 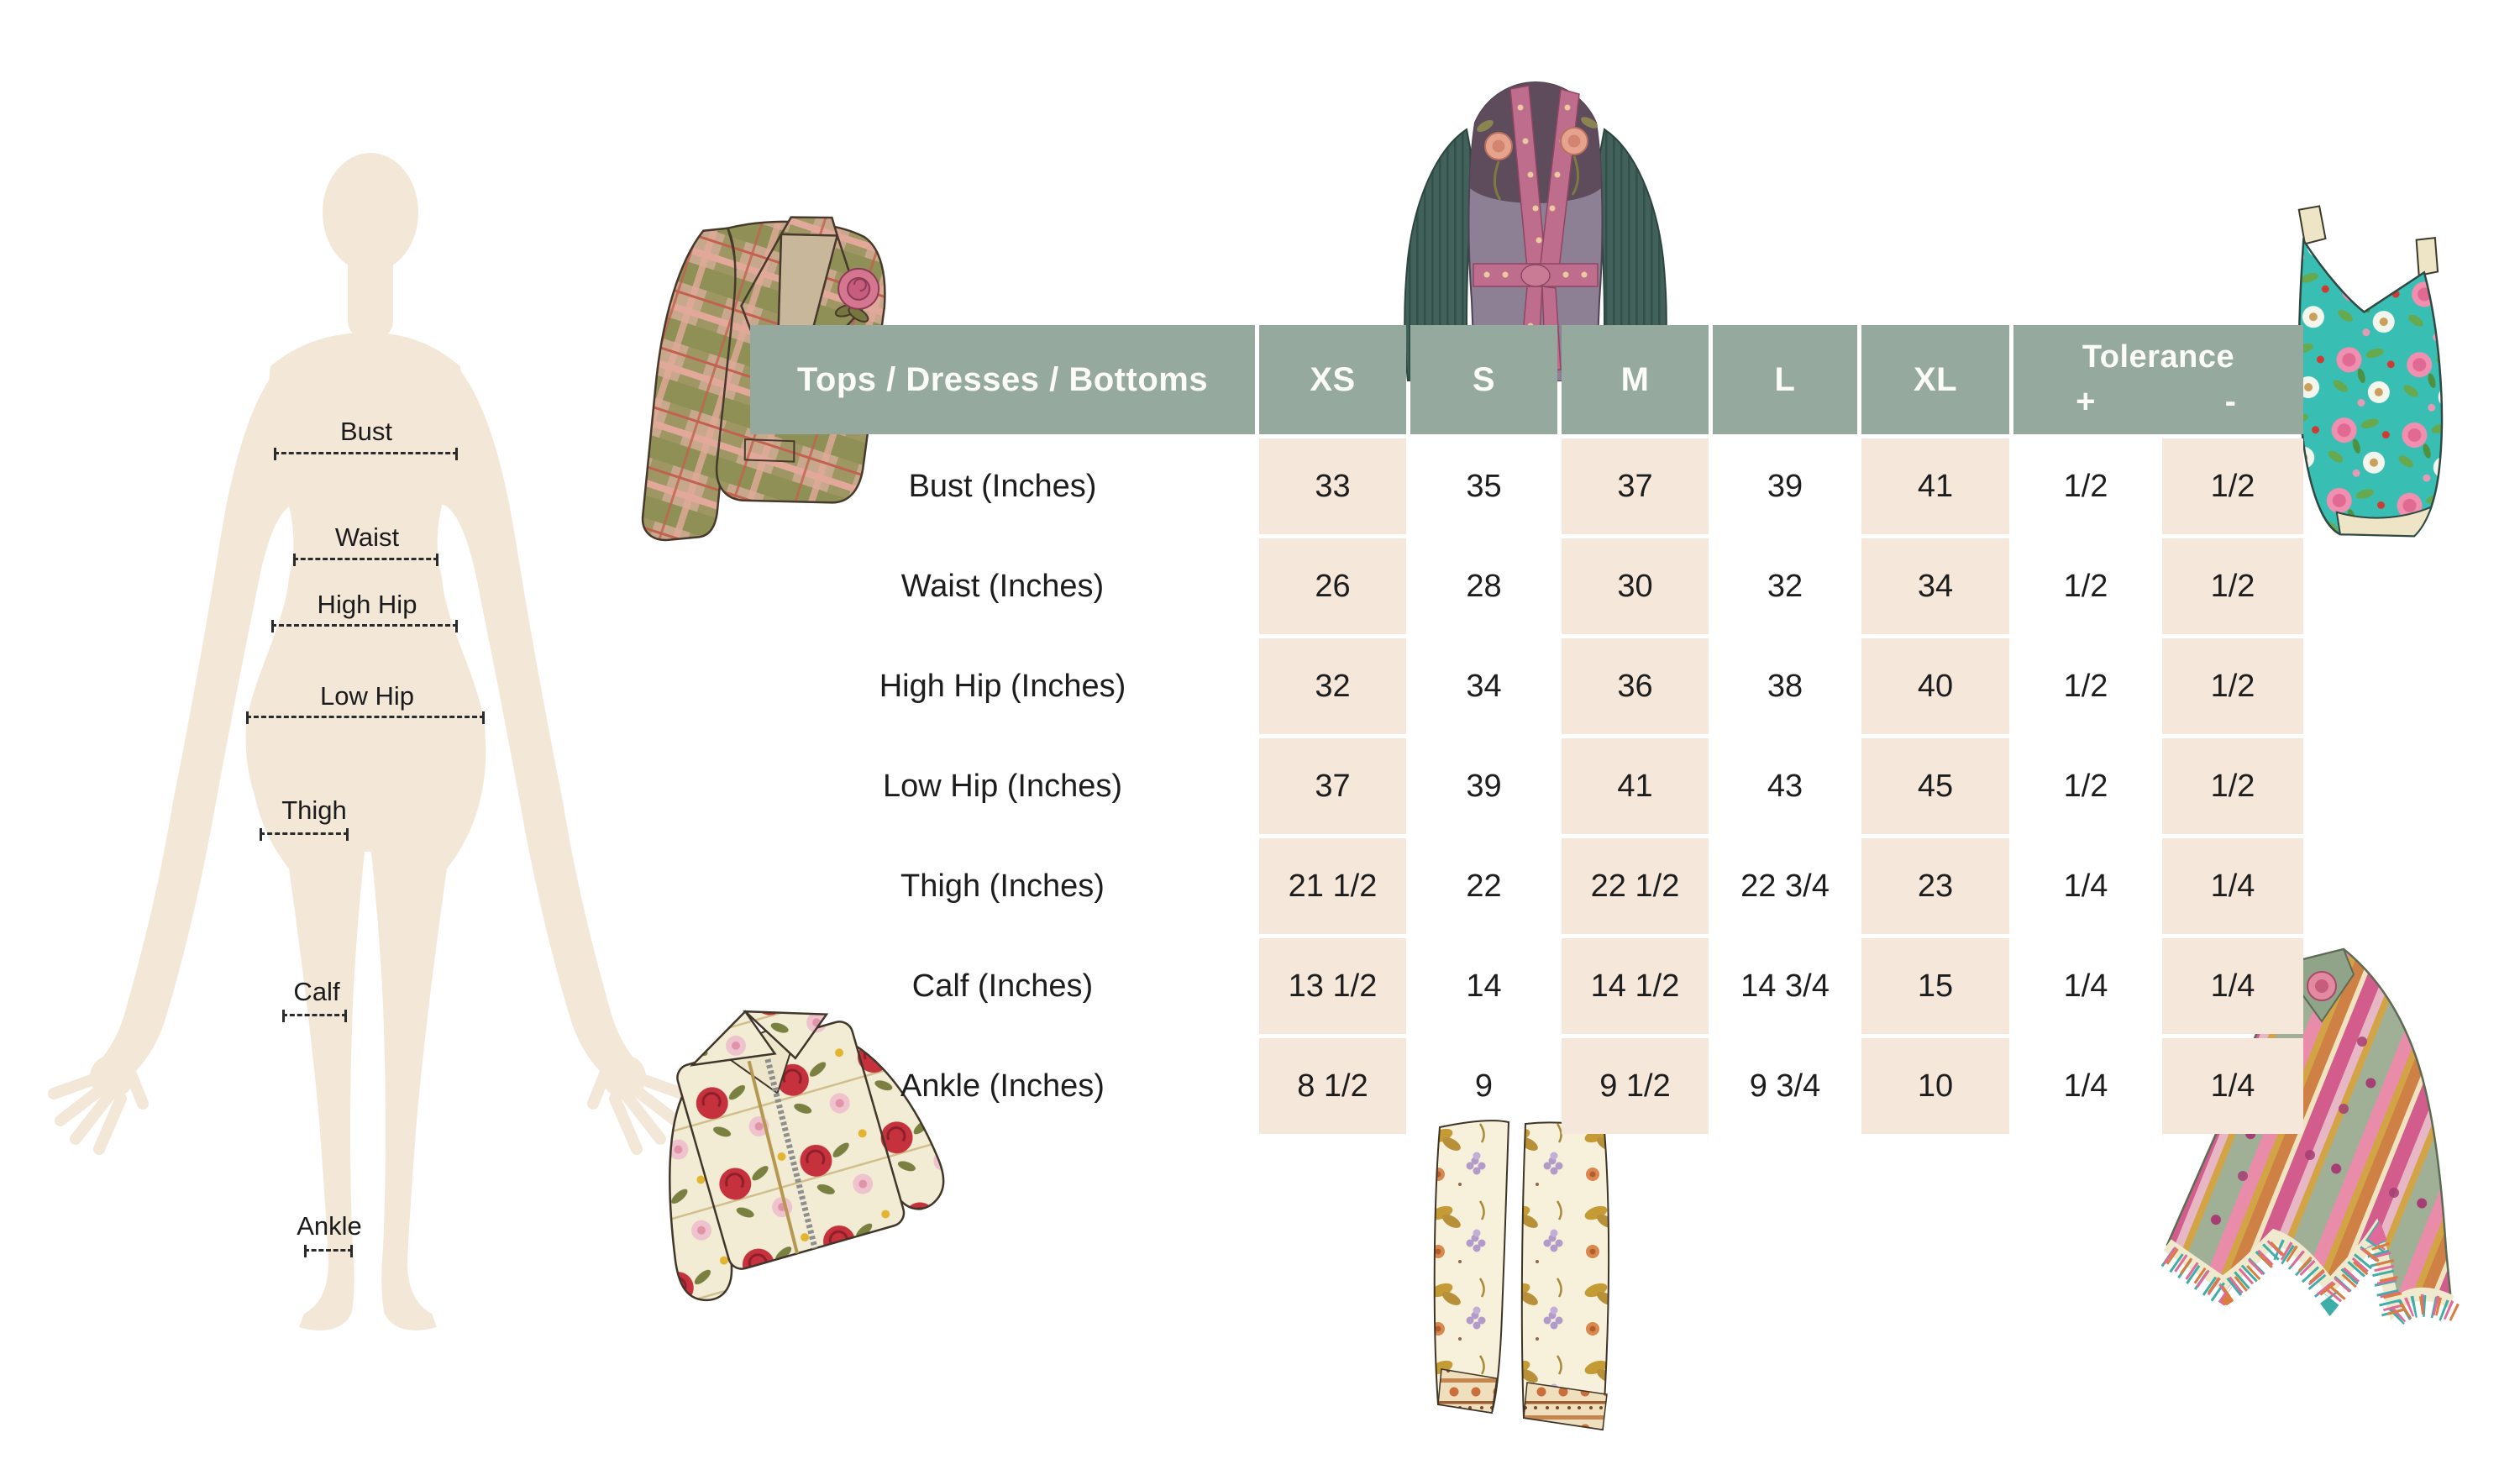 What do you see at coordinates (1785, 986) in the screenshot?
I see `table-cell: 14 3/4` at bounding box center [1785, 986].